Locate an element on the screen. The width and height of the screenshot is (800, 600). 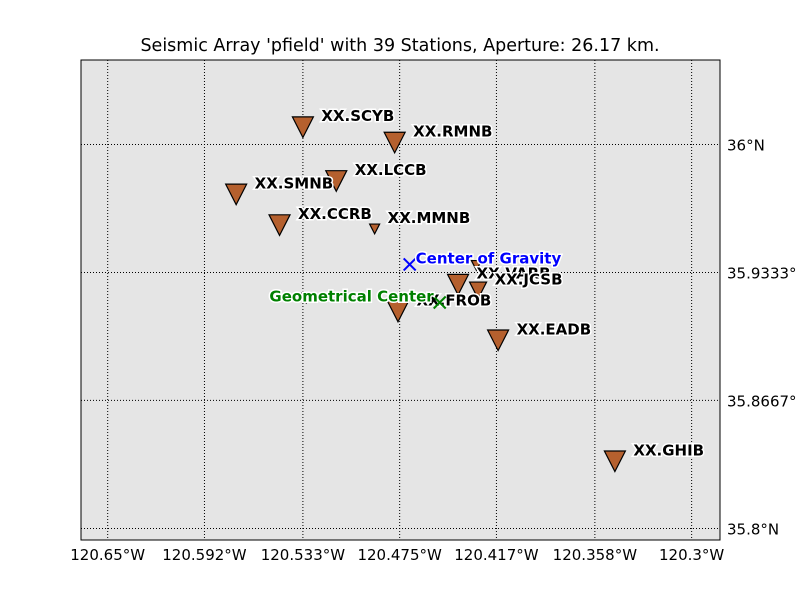
annotation-group: Geometrical Center is located at coordinates (357, 298).